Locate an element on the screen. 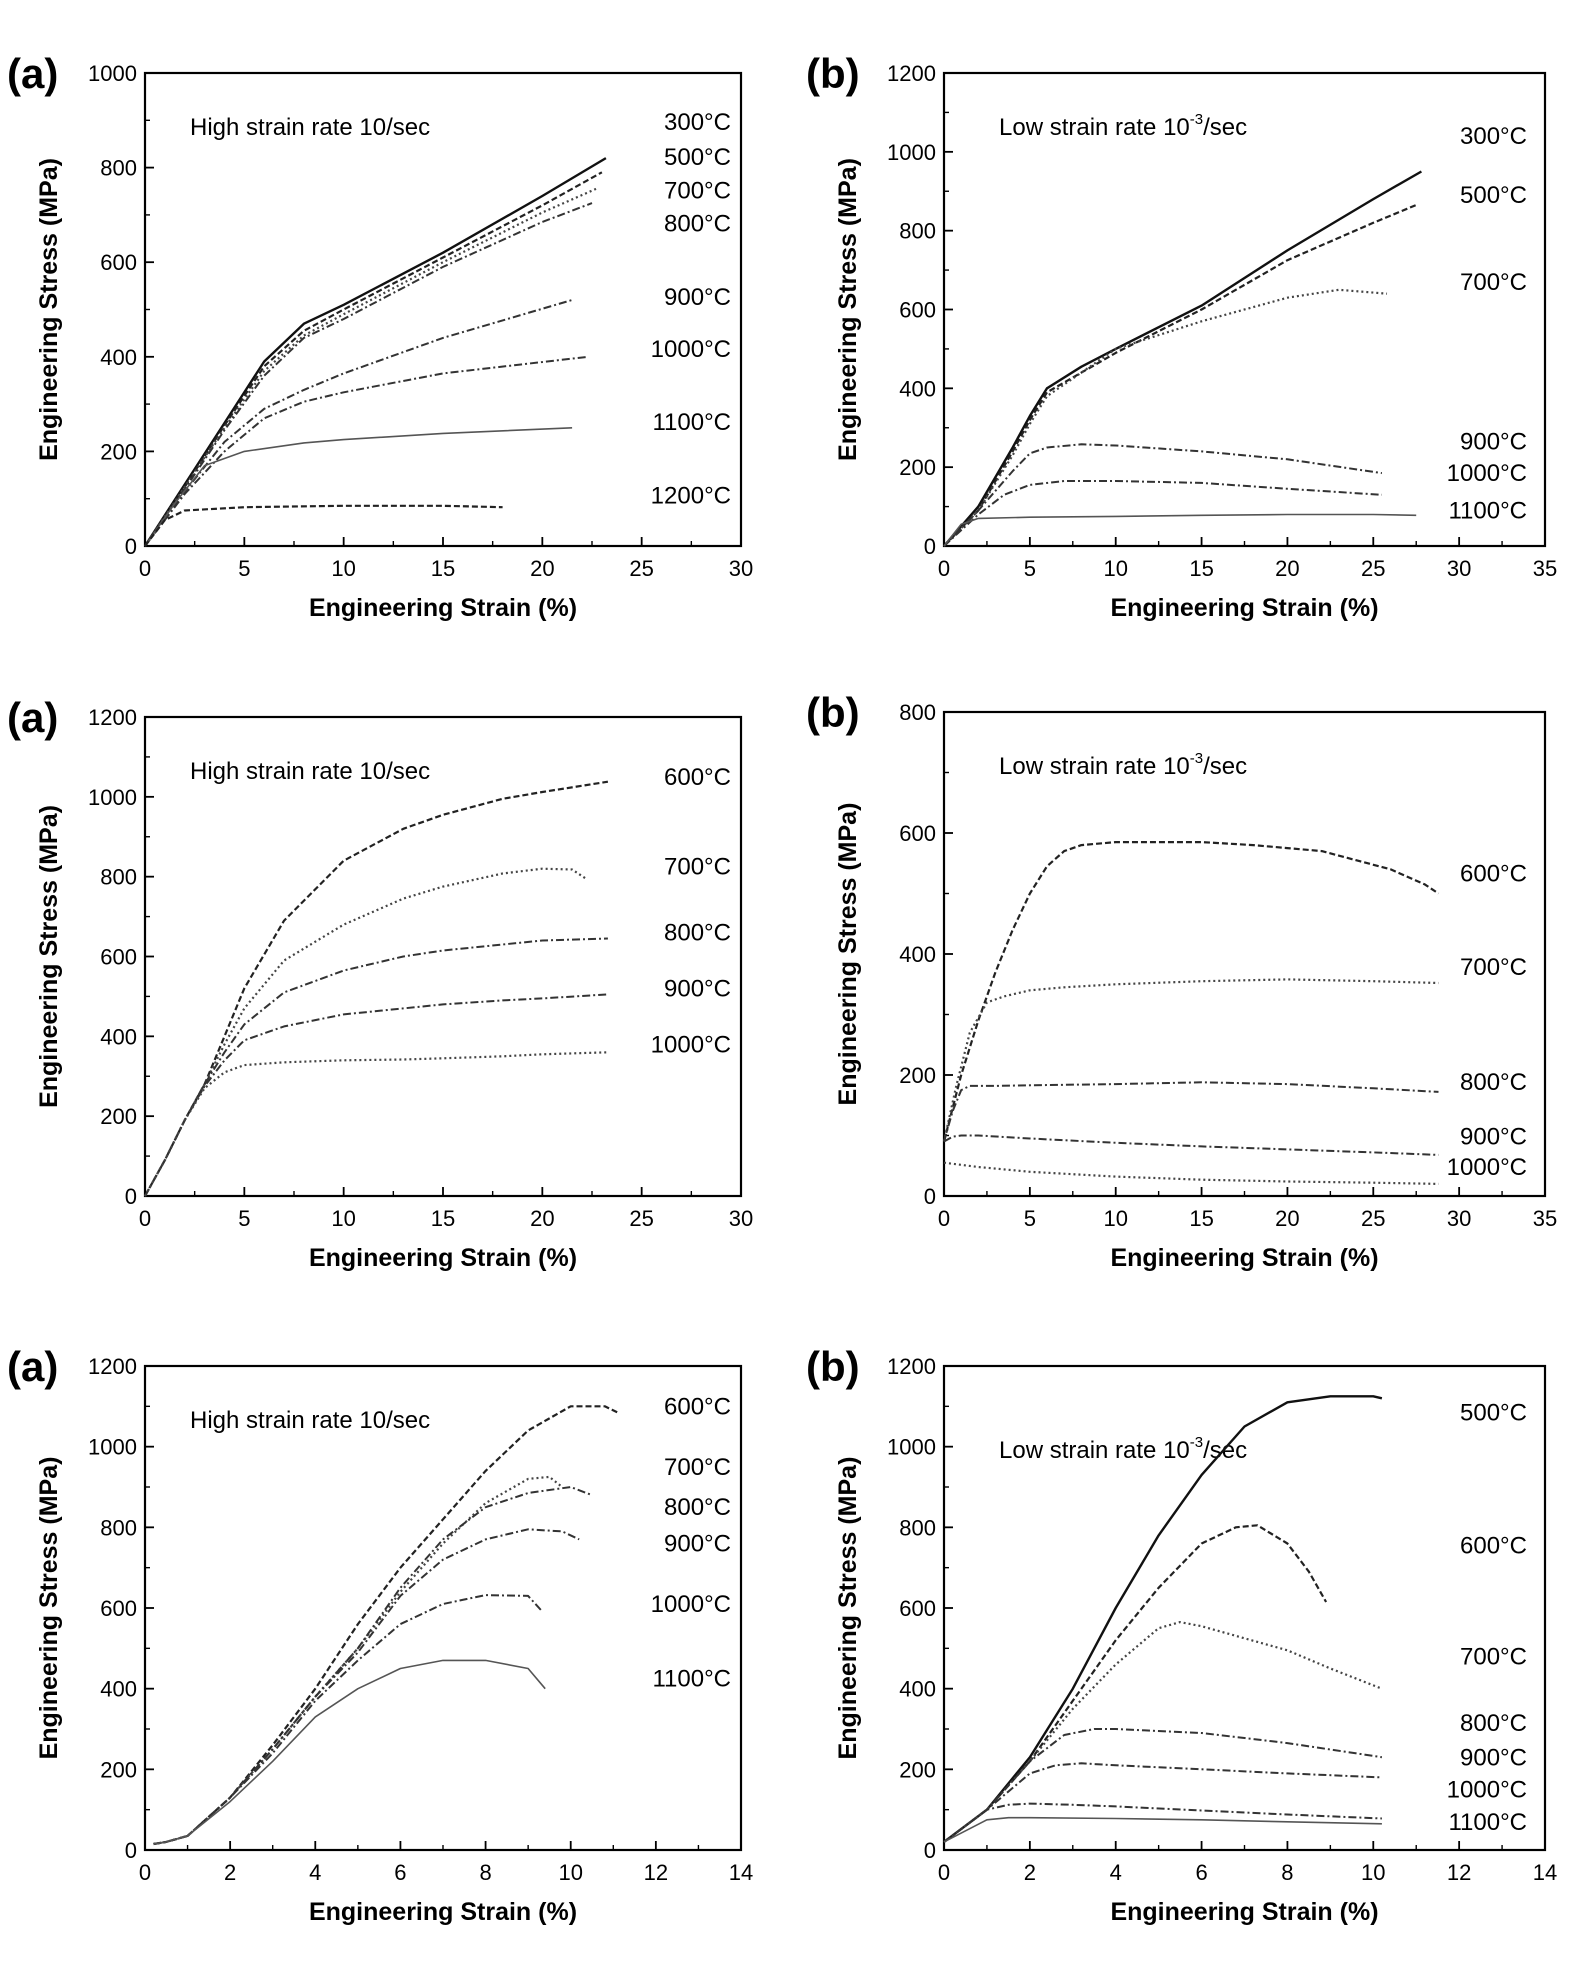 The image size is (1575, 1983). series-label: 1100°C is located at coordinates (1487, 510).